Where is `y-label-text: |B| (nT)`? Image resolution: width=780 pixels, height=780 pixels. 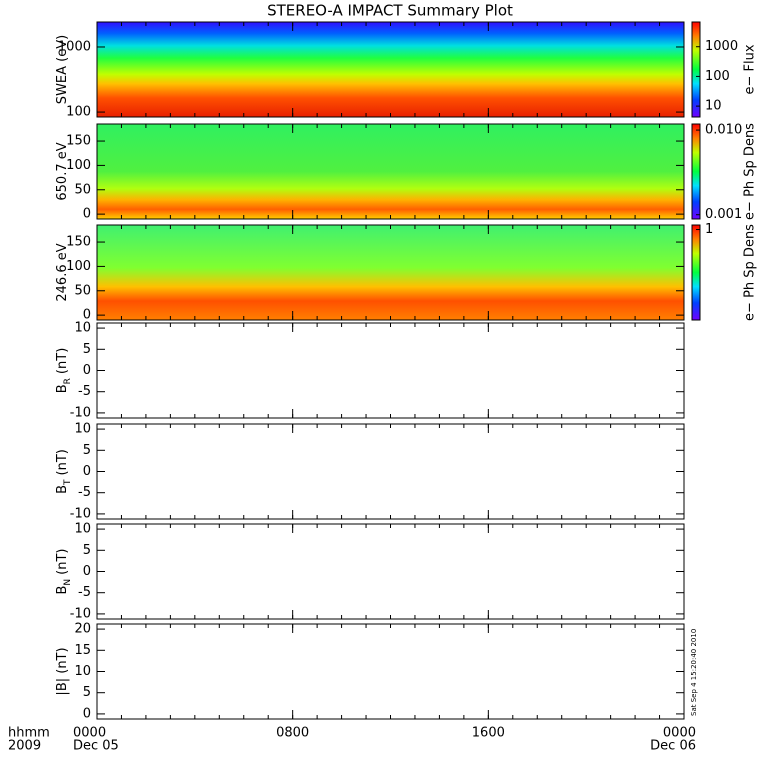
y-label-text: |B| (nT) is located at coordinates (62, 671).